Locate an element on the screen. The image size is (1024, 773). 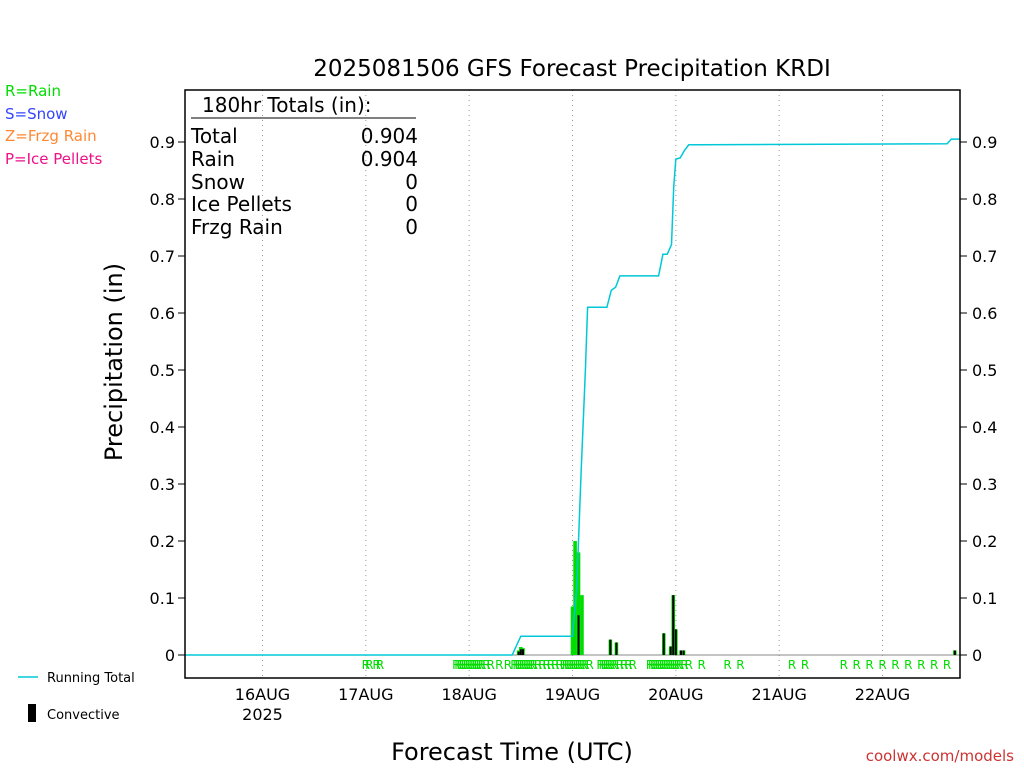
y-tick-label-right: 0.2 is located at coordinates (984, 541).